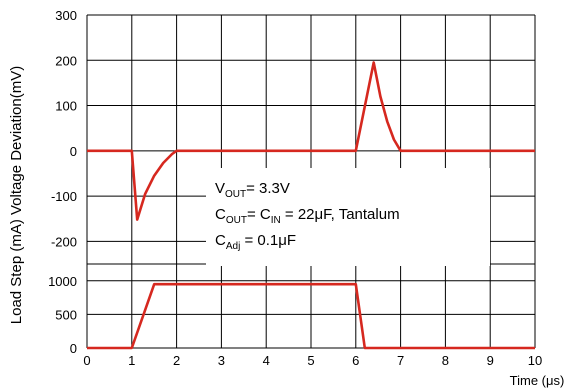 This screenshot has height=388, width=575. I want to click on x-tick-3: 3, so click(221, 360).